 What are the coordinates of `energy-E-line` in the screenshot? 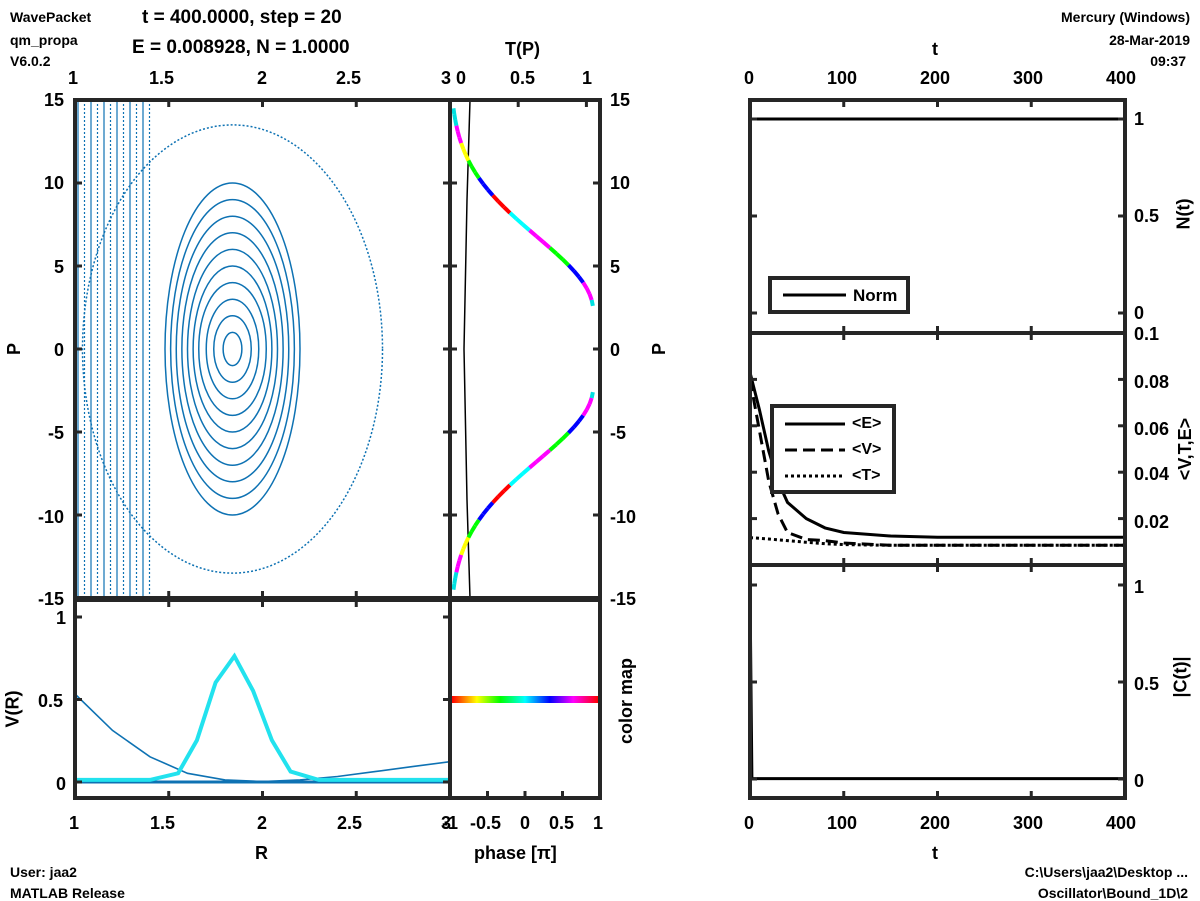 It's located at (937, 455).